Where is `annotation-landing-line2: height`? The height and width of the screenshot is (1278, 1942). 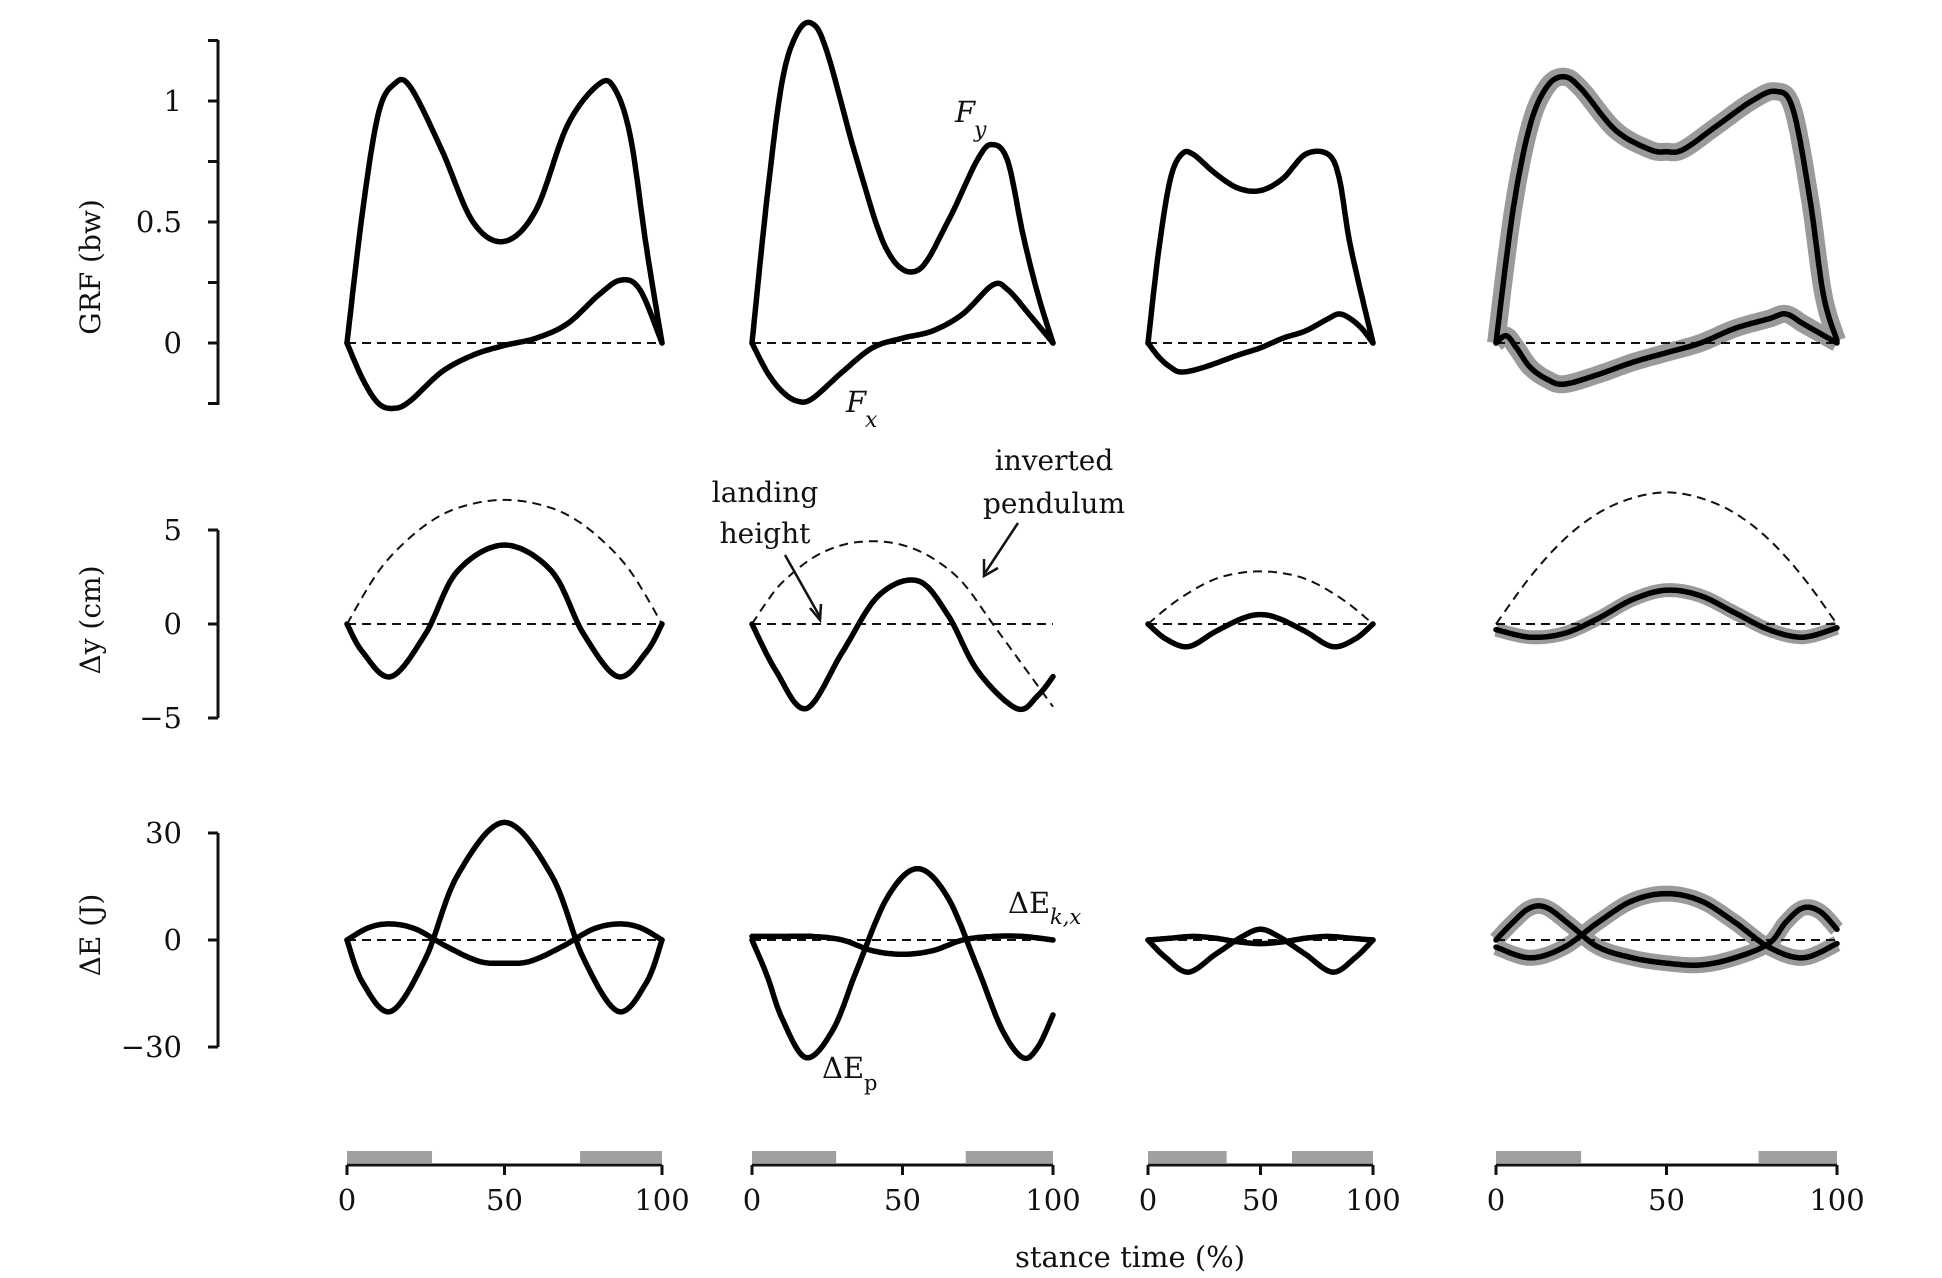 annotation-landing-line2: height is located at coordinates (766, 533).